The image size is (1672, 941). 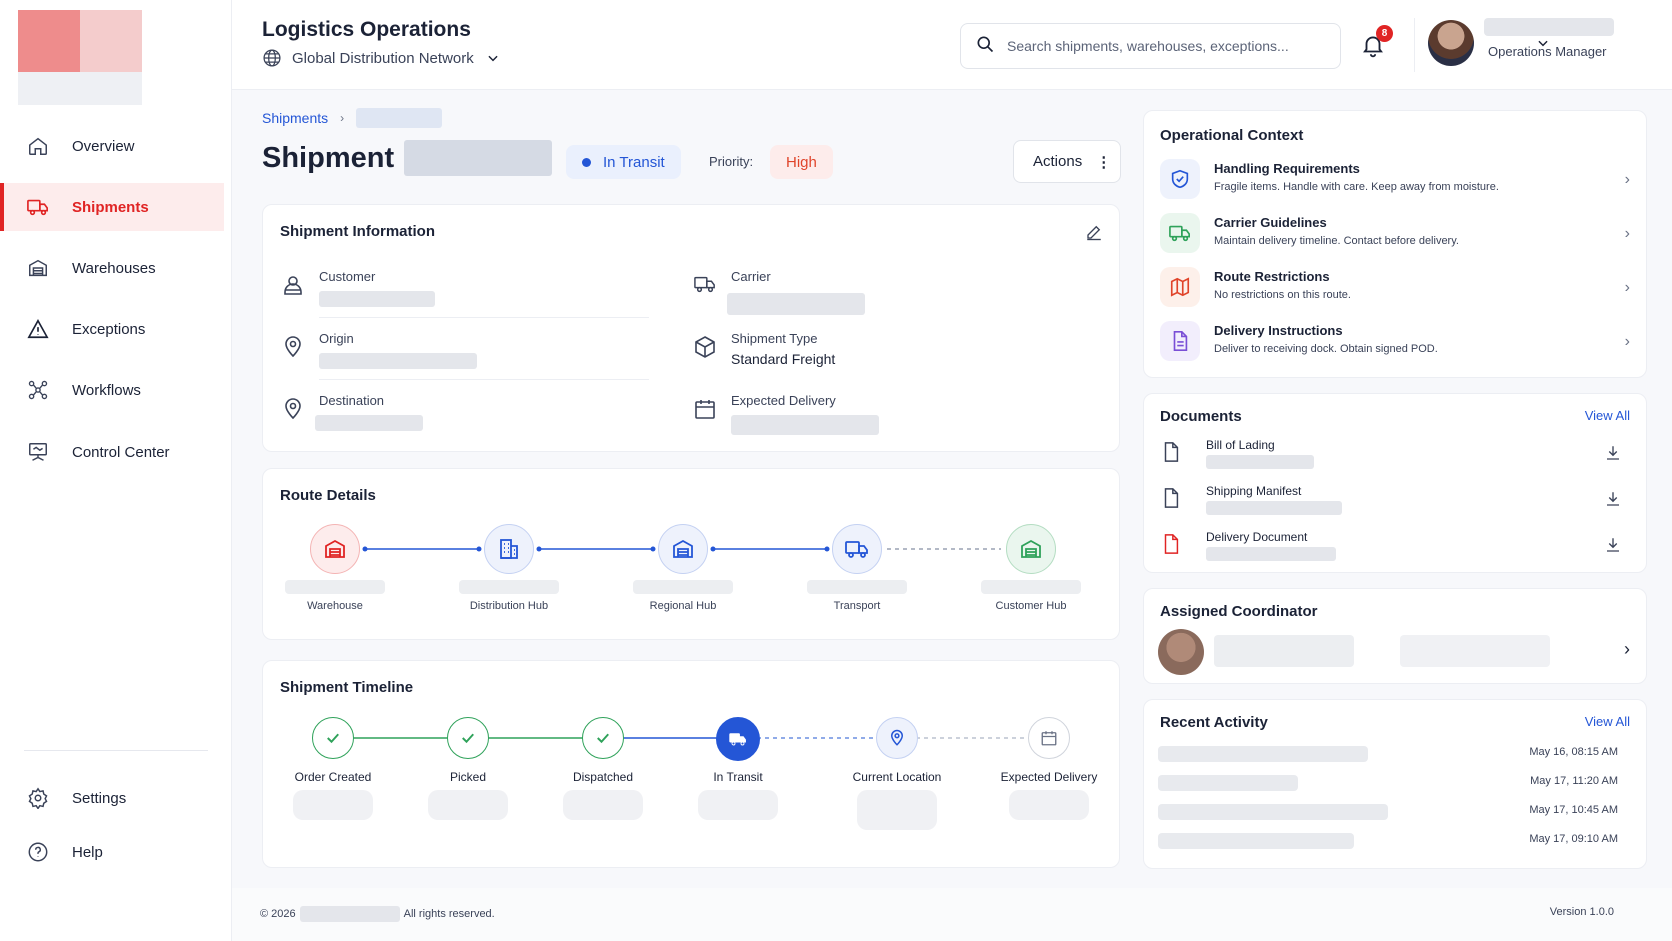 I want to click on activity-row: May 17, 09:10 AM, so click(x=1388, y=842).